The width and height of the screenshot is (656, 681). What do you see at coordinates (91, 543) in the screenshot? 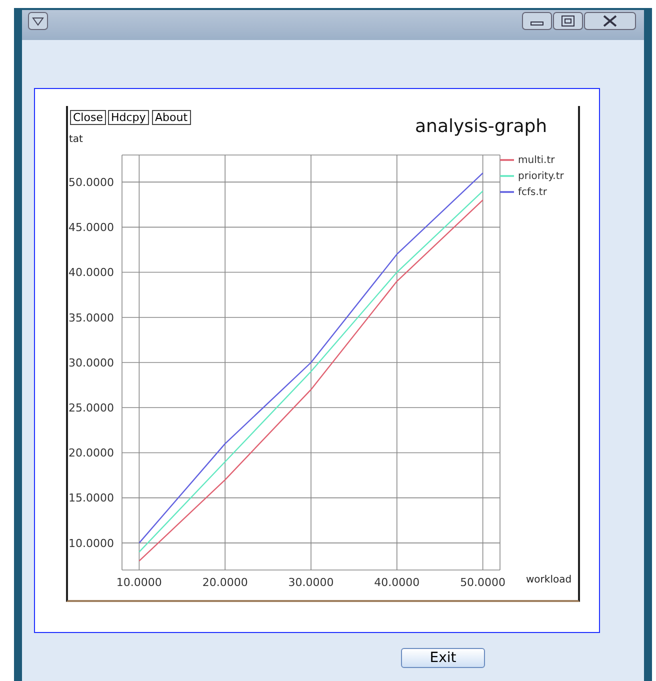
I see `y-tick-label: 10.0000` at bounding box center [91, 543].